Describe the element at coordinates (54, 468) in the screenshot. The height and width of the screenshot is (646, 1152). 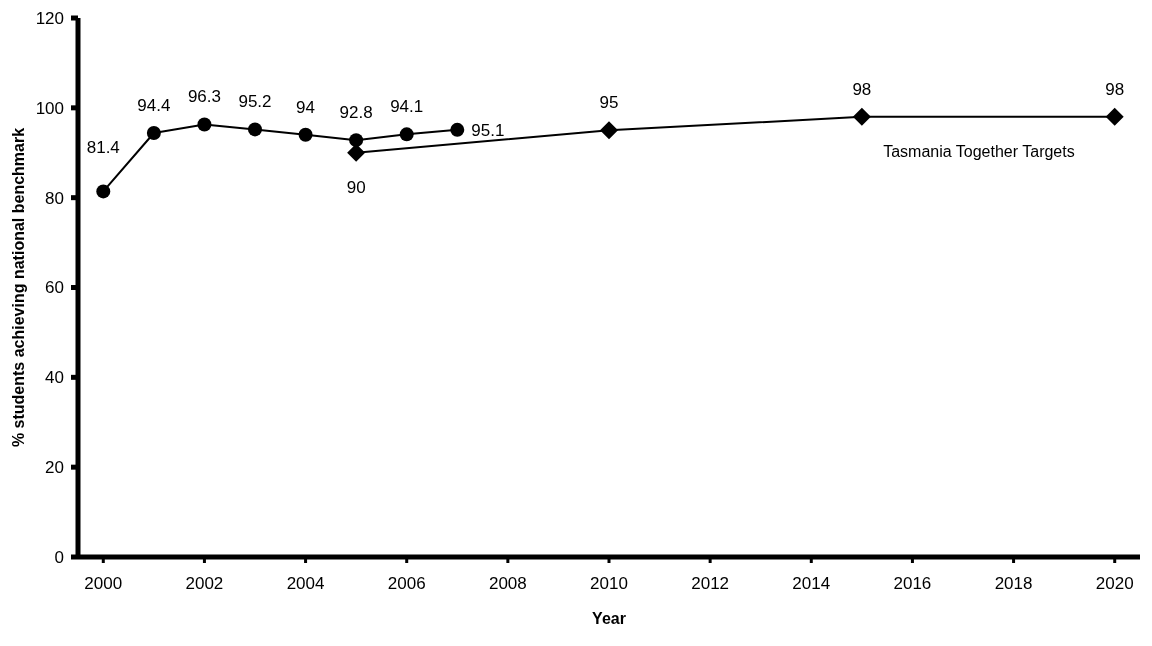
I see `y-tick-label: 20` at that location.